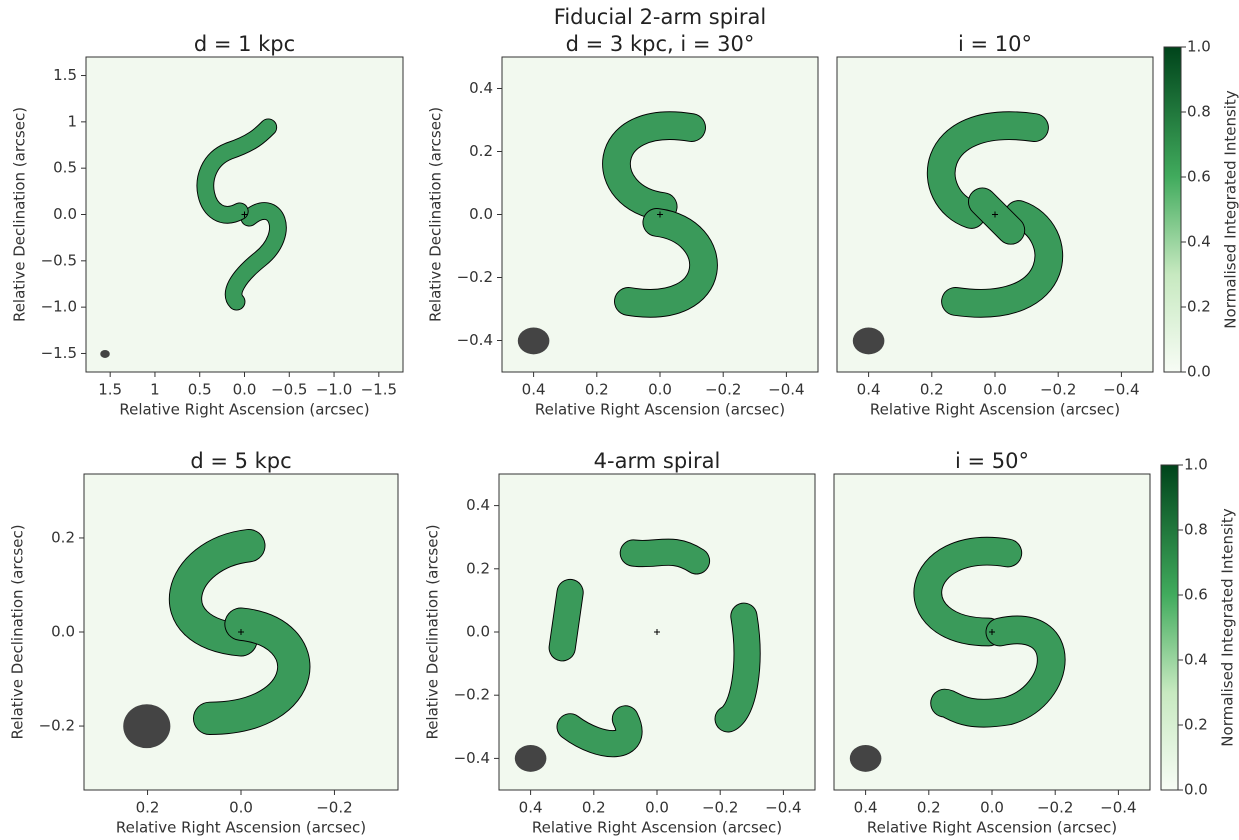  I want to click on panel-title: 4-arm spiral, so click(657, 461).